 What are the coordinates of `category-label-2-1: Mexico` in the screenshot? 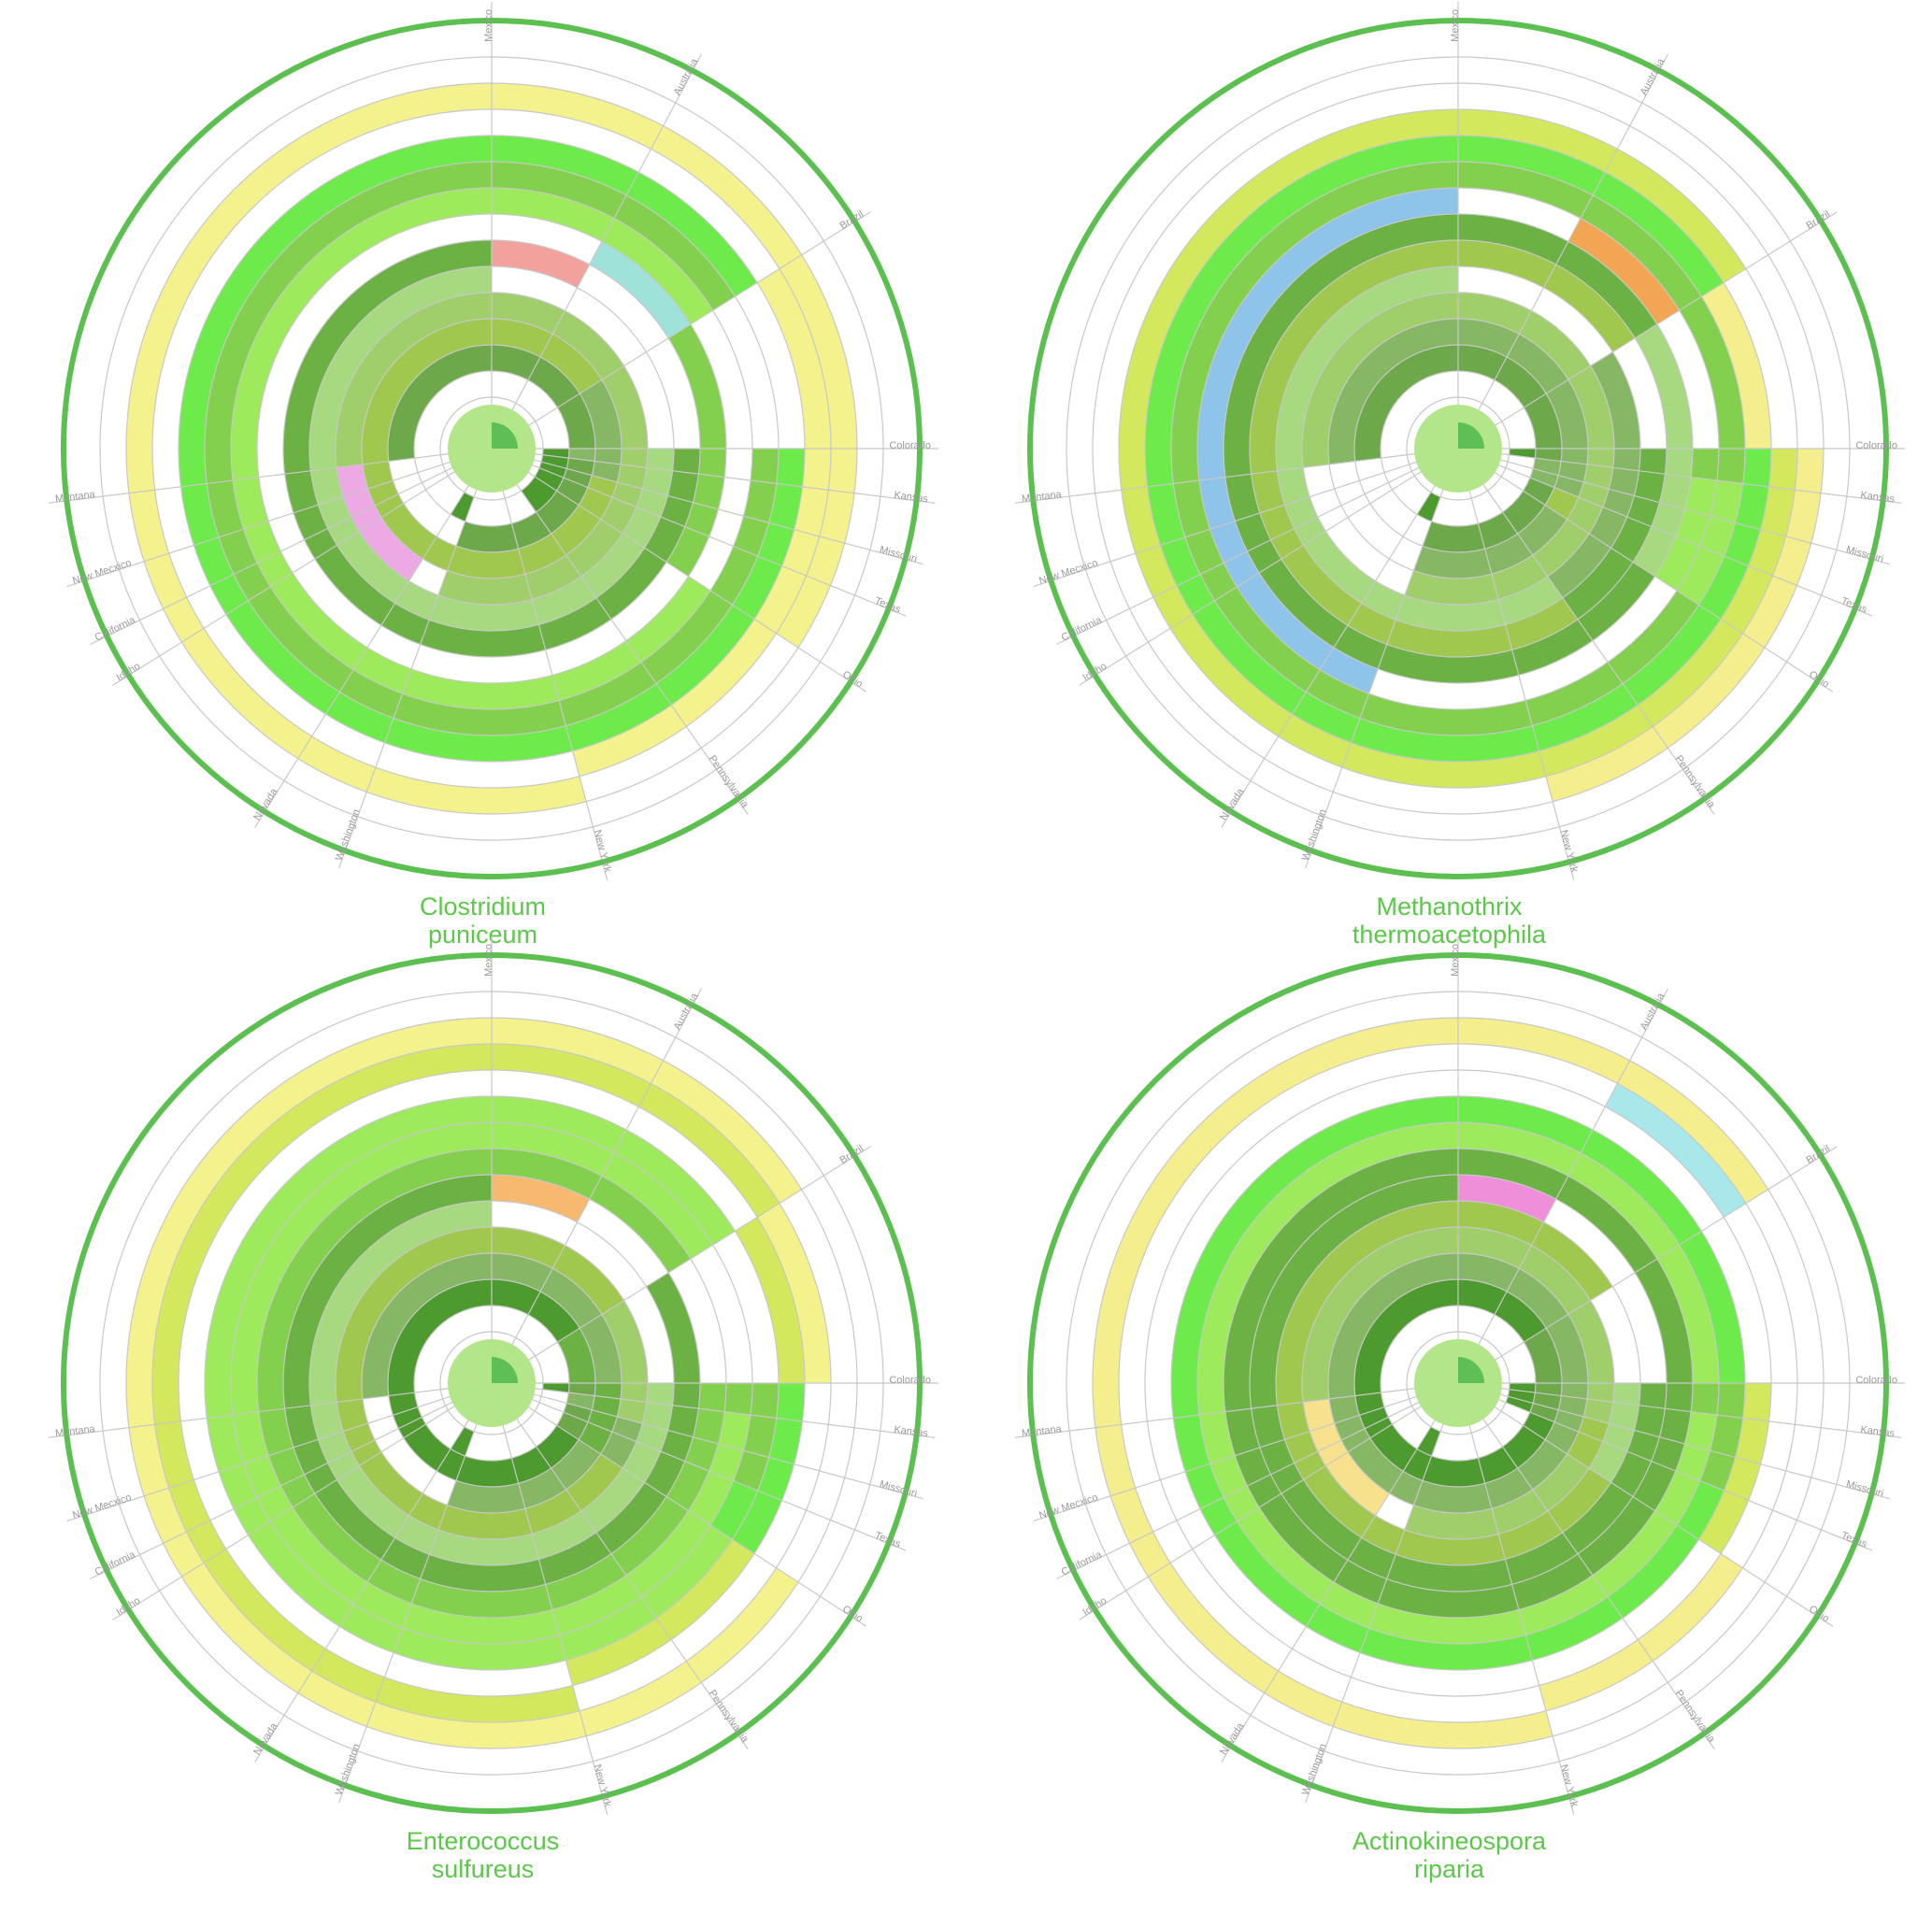 It's located at (1455, 25).